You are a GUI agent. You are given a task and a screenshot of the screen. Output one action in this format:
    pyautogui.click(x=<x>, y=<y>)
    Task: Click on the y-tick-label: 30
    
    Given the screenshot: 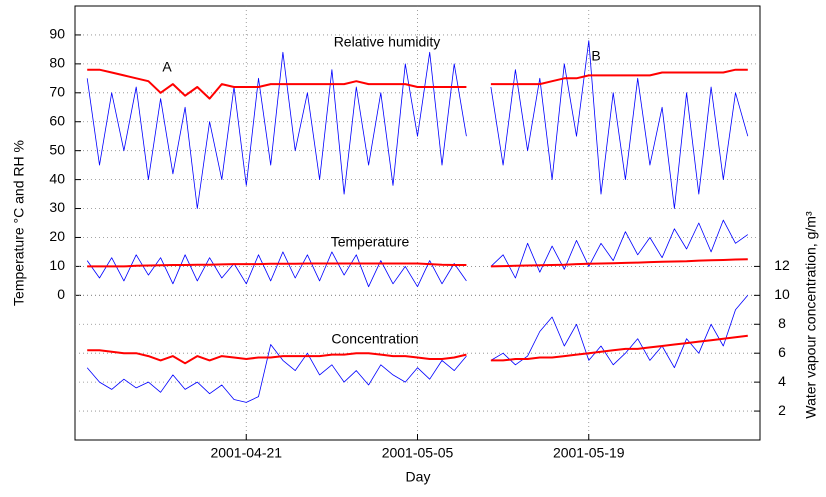 What is the action you would take?
    pyautogui.click(x=57, y=207)
    